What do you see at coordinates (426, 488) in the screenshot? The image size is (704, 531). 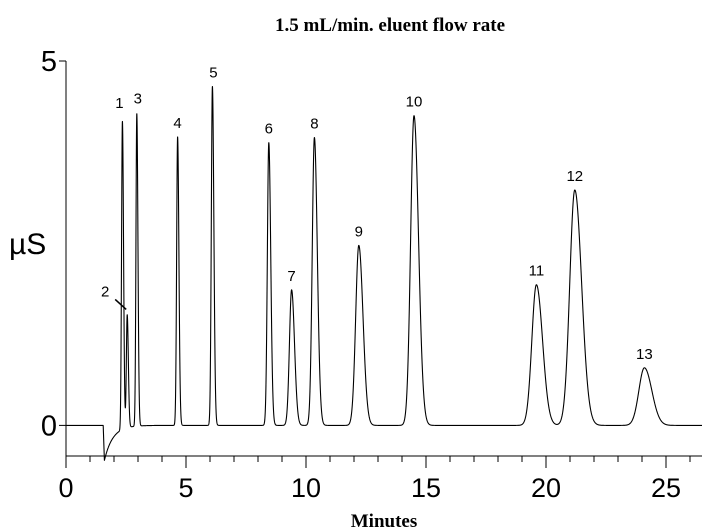 I see `x-tick-label: 15` at bounding box center [426, 488].